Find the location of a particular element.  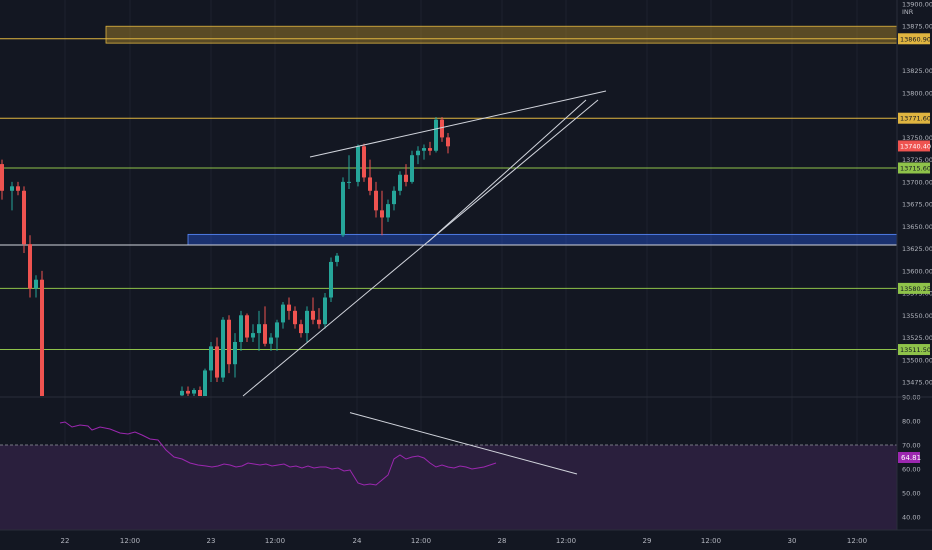

demand-zone is located at coordinates (542, 239).